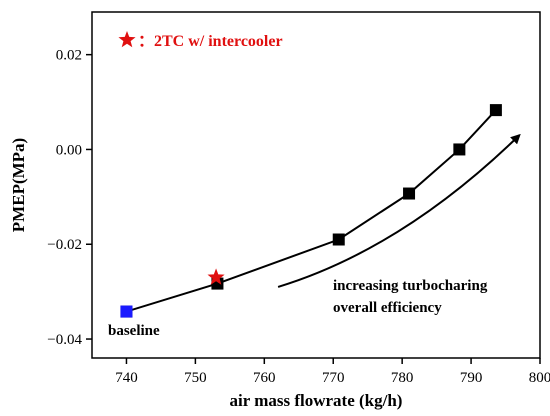  Describe the element at coordinates (195, 378) in the screenshot. I see `x-tick-label: 750` at that location.